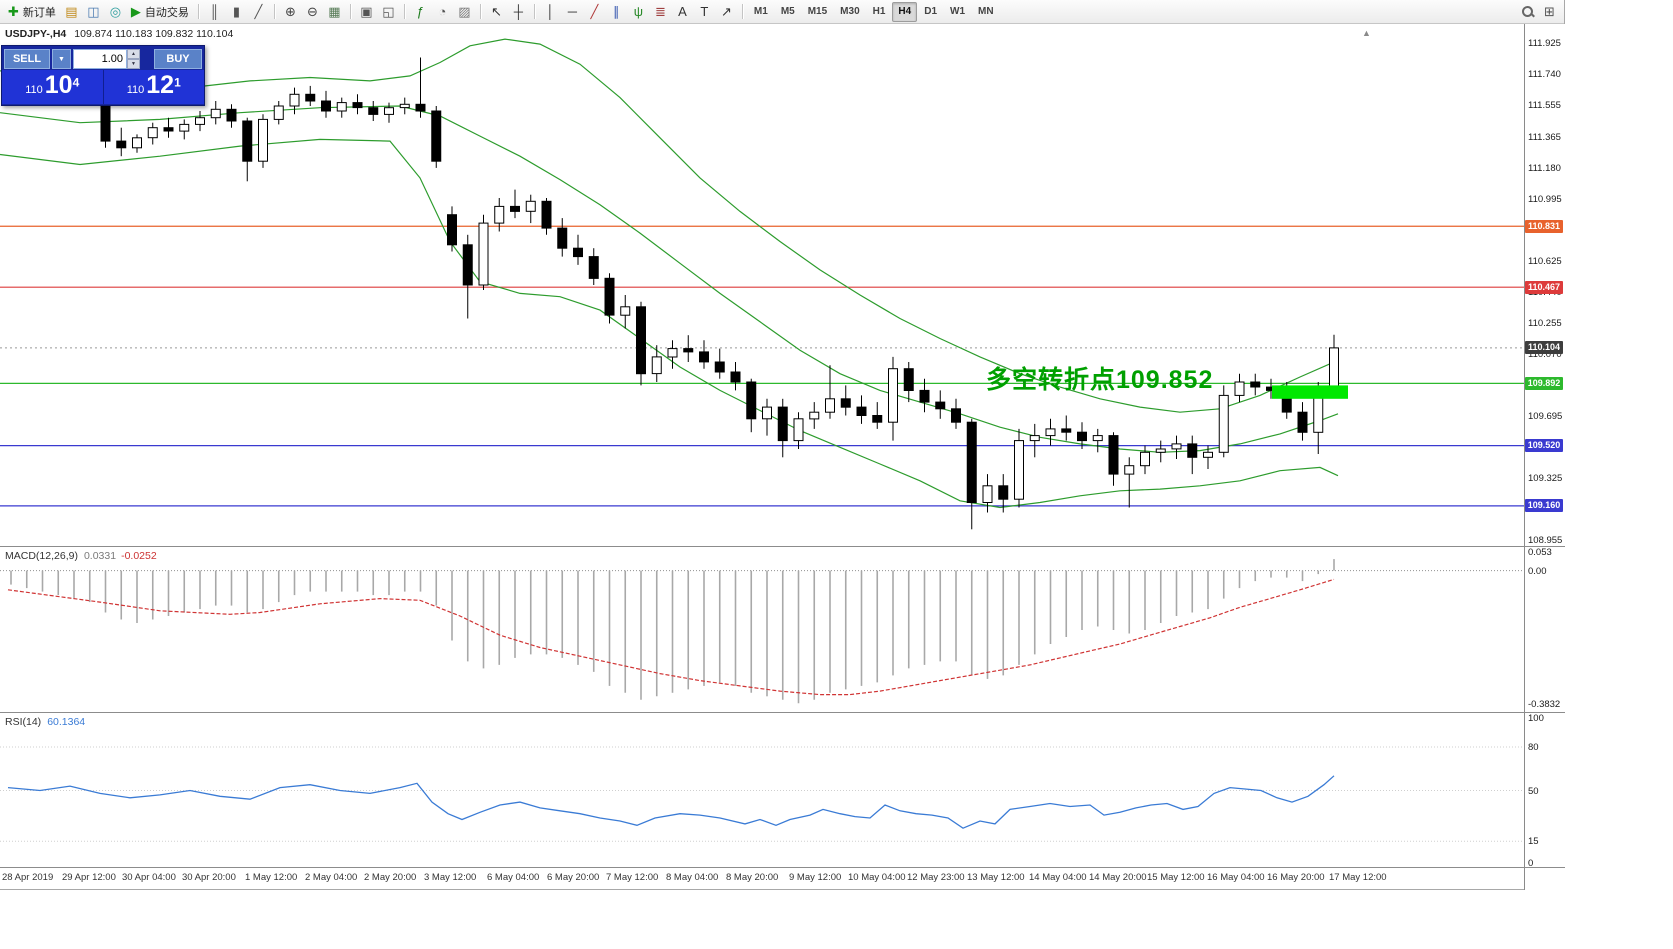 The height and width of the screenshot is (949, 1673). What do you see at coordinates (133, 63) in the screenshot?
I see `volume-decrease-button: ▼` at bounding box center [133, 63].